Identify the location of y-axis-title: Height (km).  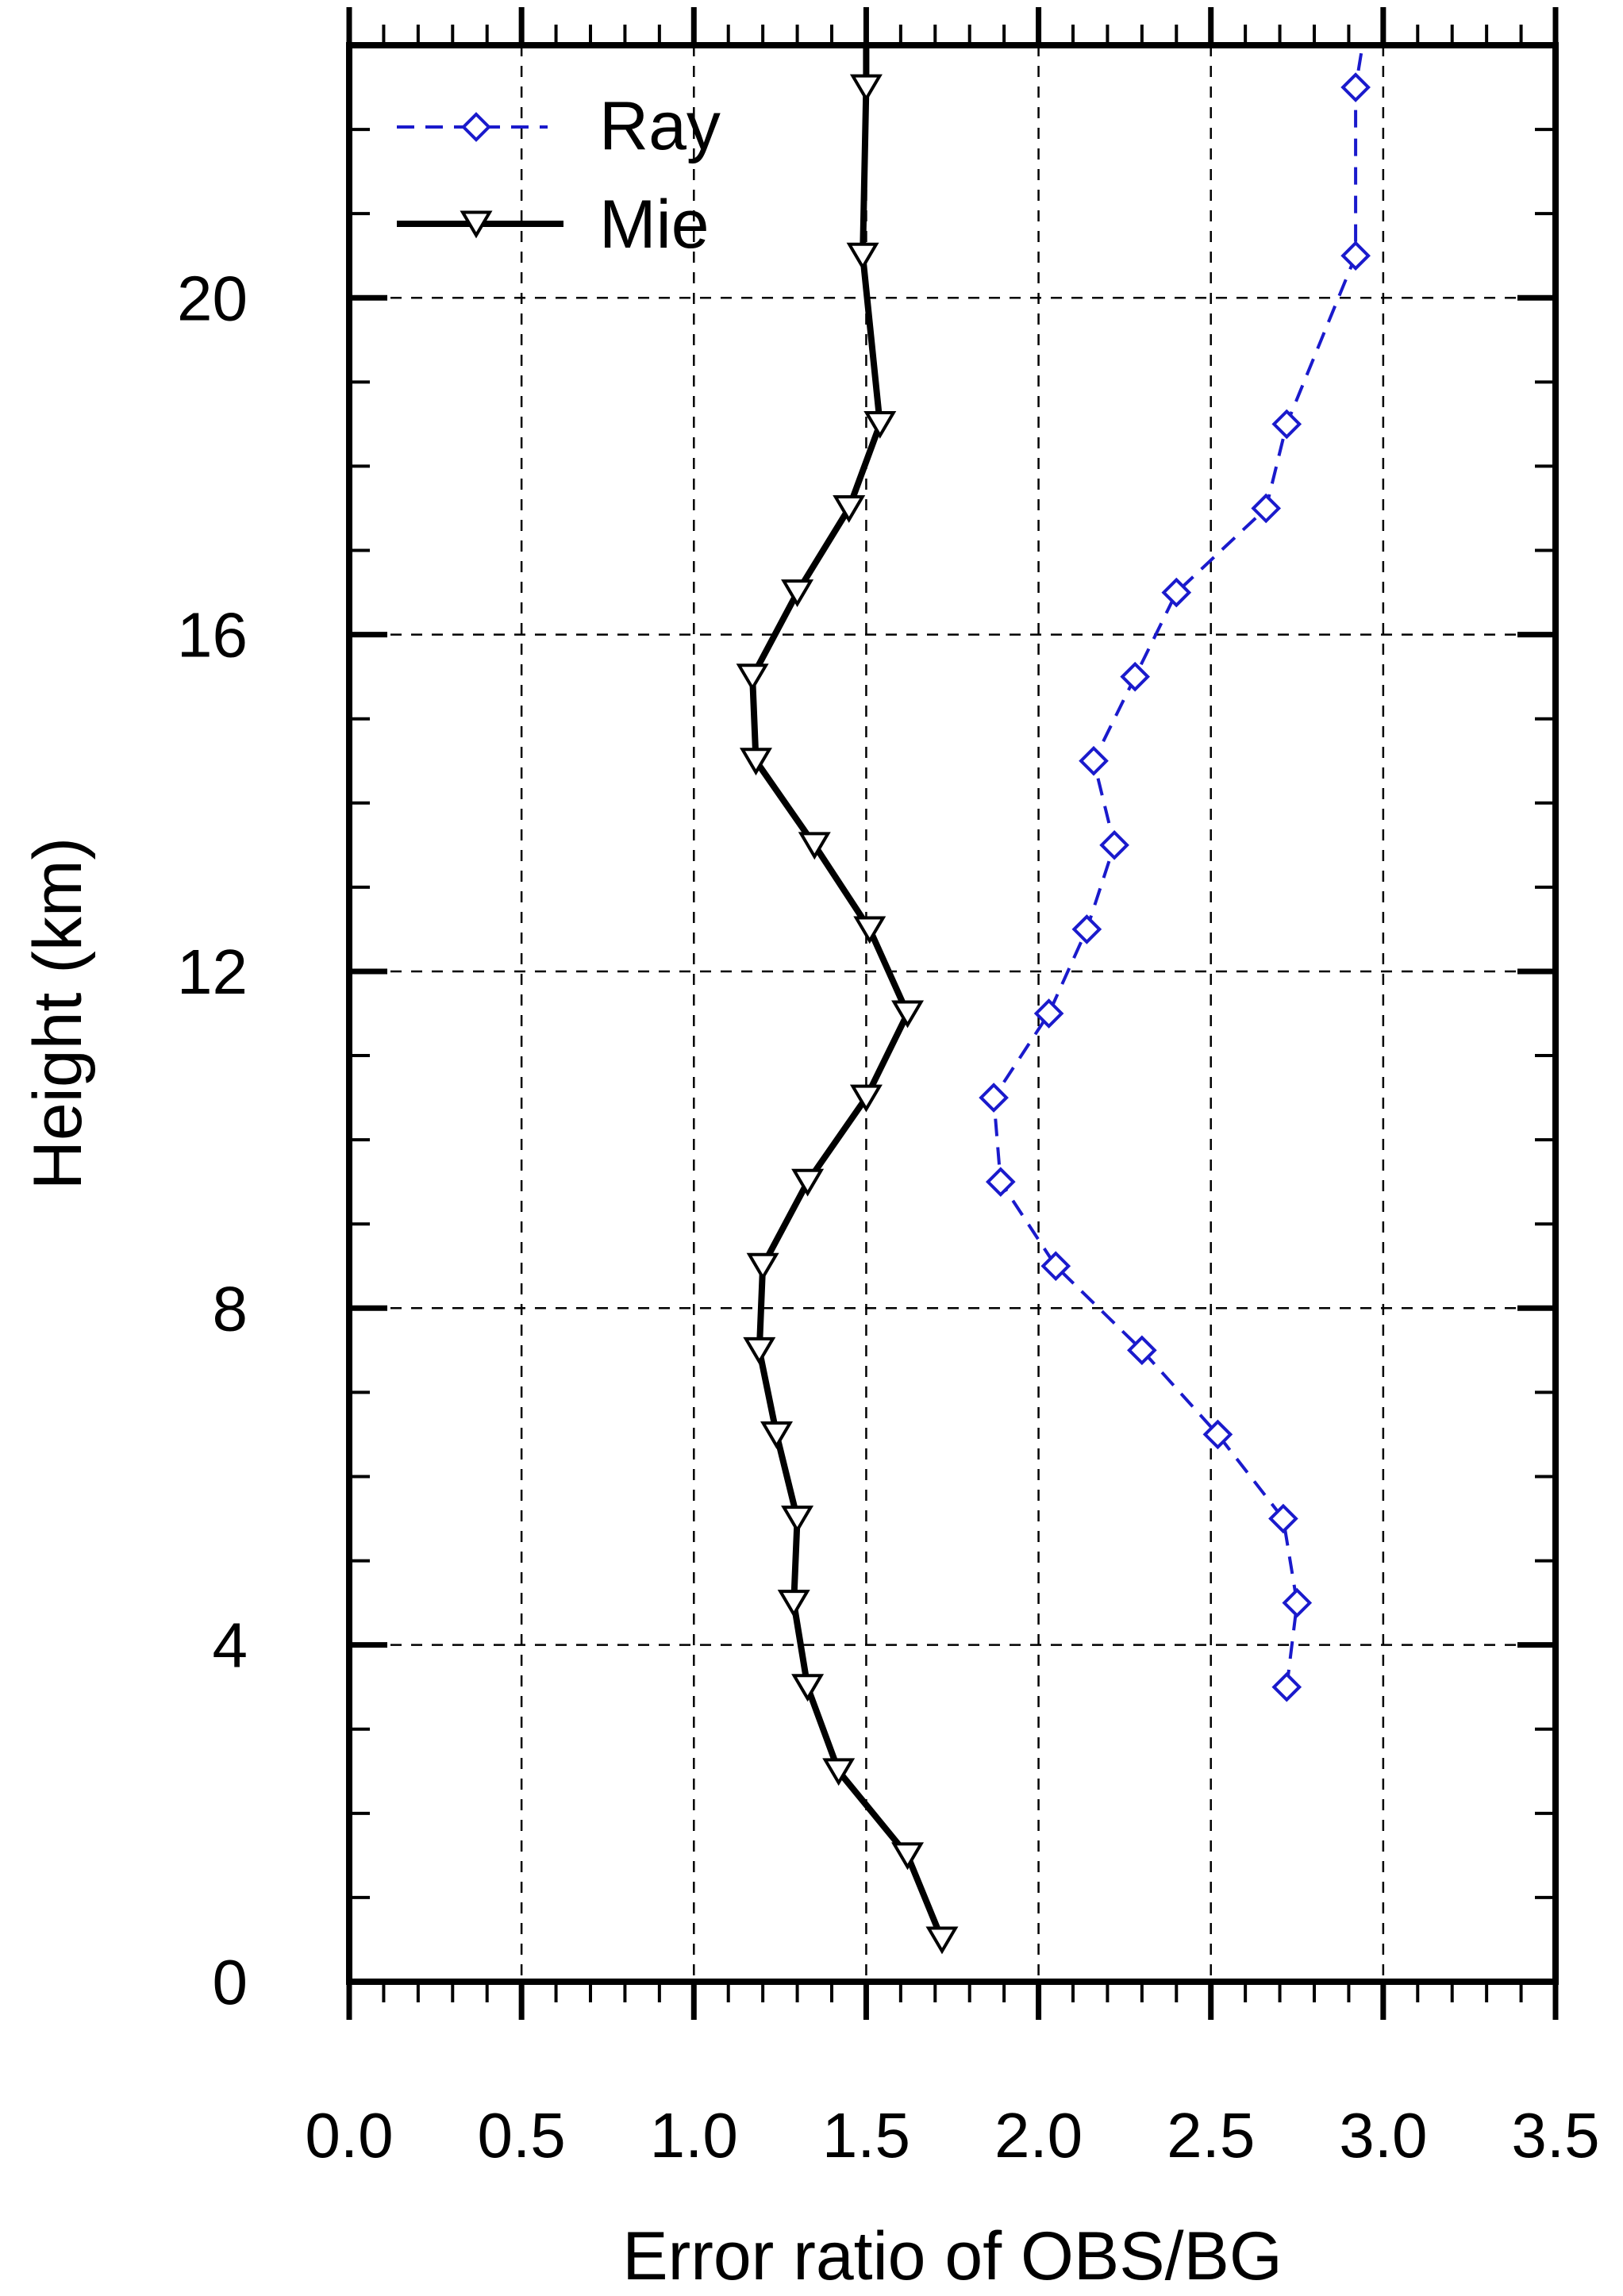
(58, 1014).